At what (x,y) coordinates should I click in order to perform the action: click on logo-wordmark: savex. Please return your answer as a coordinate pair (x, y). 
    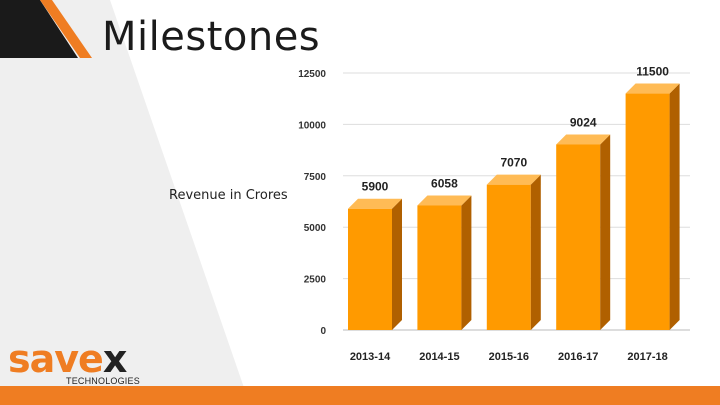
    Looking at the image, I should click on (67, 359).